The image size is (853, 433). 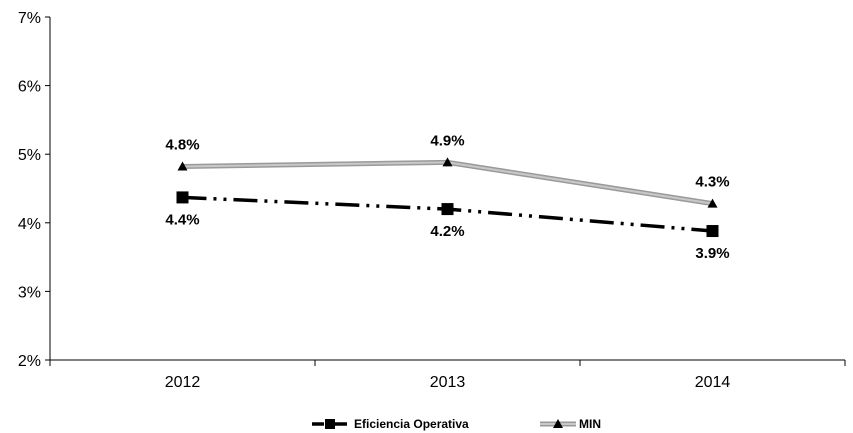 I want to click on data-label-min: 4.3%, so click(x=712, y=182).